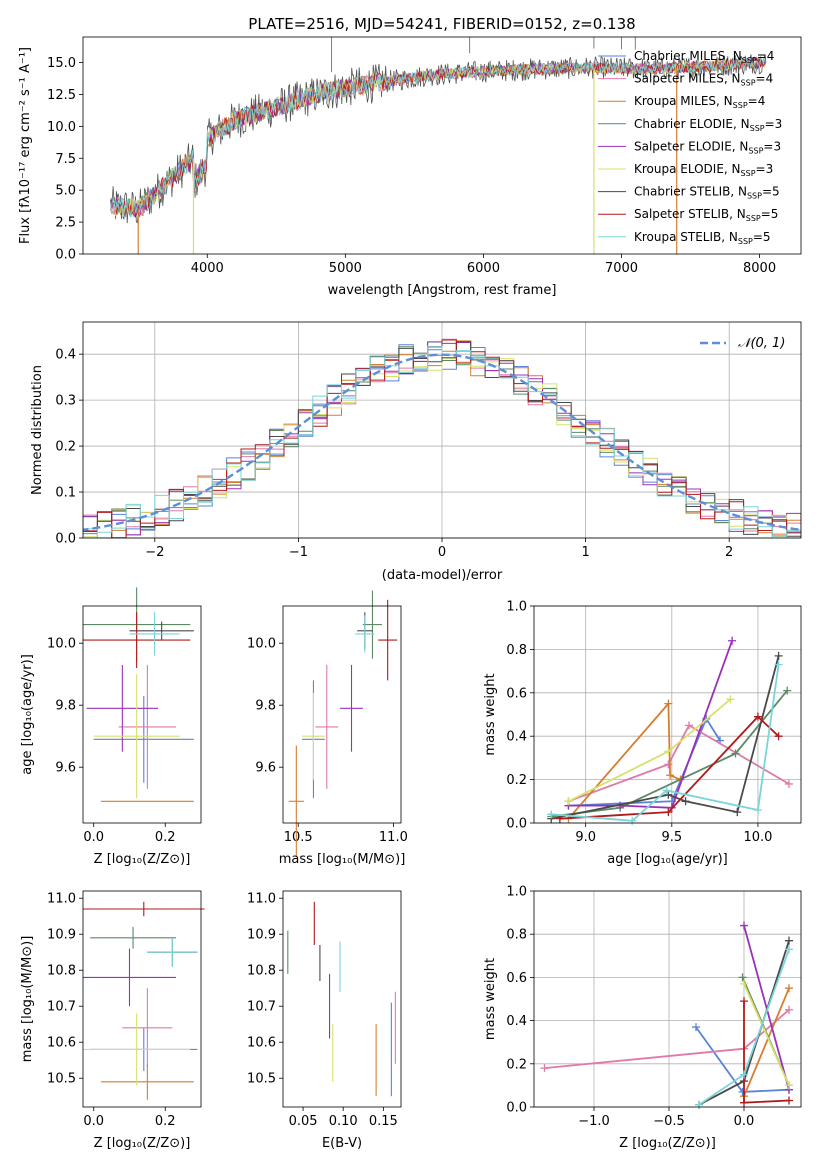 The height and width of the screenshot is (1170, 819). Describe the element at coordinates (765, 79) in the screenshot. I see `legend-value: =4` at that location.